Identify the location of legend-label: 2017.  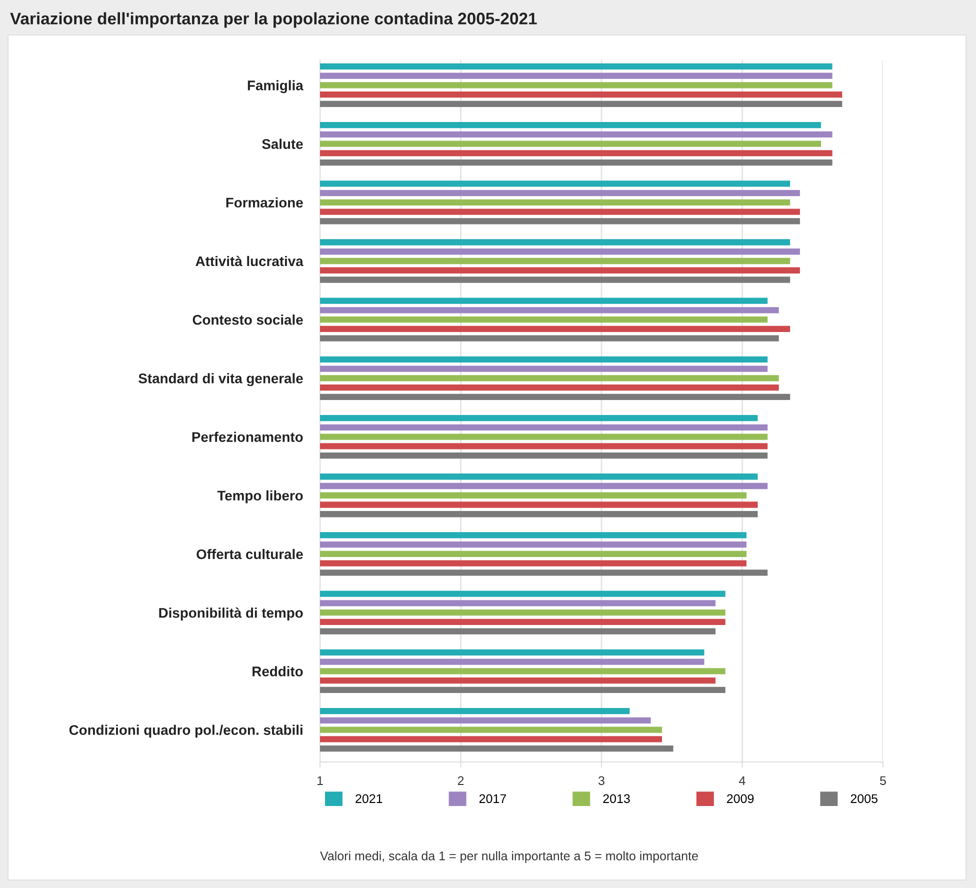
(492, 799).